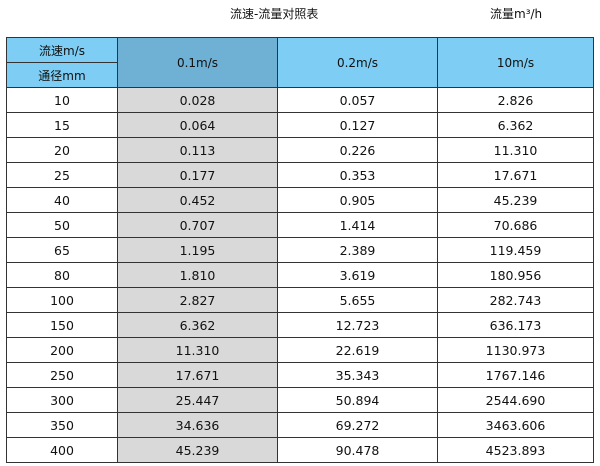 Image resolution: width=600 pixels, height=466 pixels. Describe the element at coordinates (357, 325) in the screenshot. I see `flow-cell: 12.723` at that location.